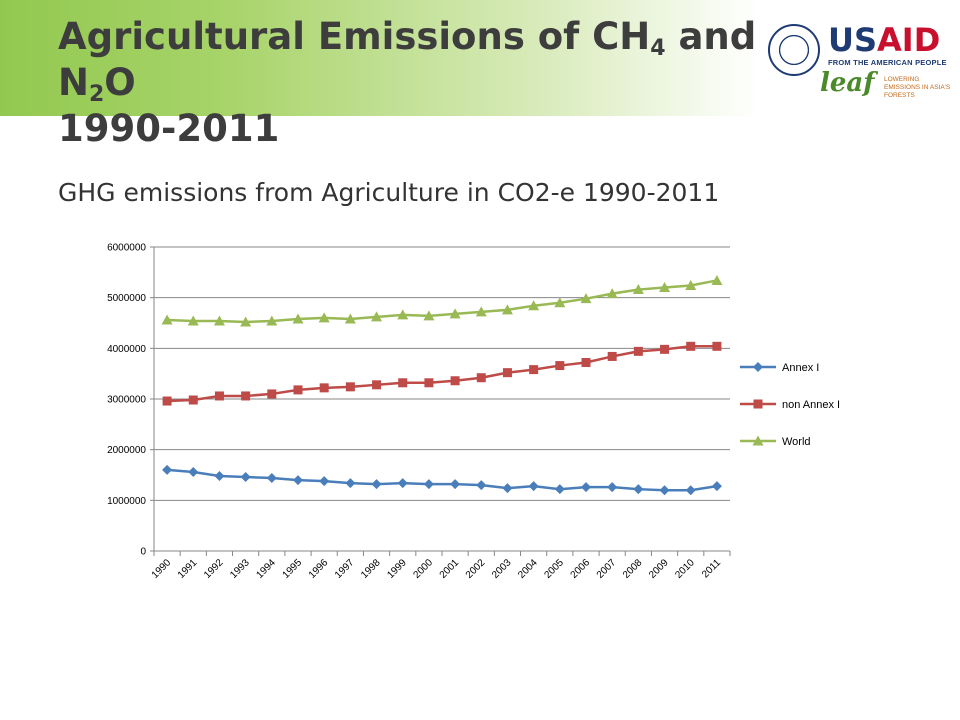 The width and height of the screenshot is (960, 720). Describe the element at coordinates (442, 300) in the screenshot. I see `series-world` at that location.